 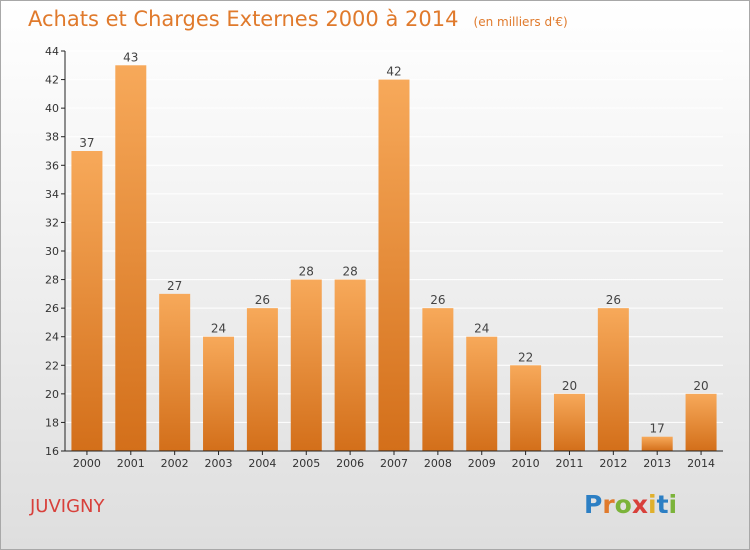 I want to click on bar-2008, so click(x=438, y=379).